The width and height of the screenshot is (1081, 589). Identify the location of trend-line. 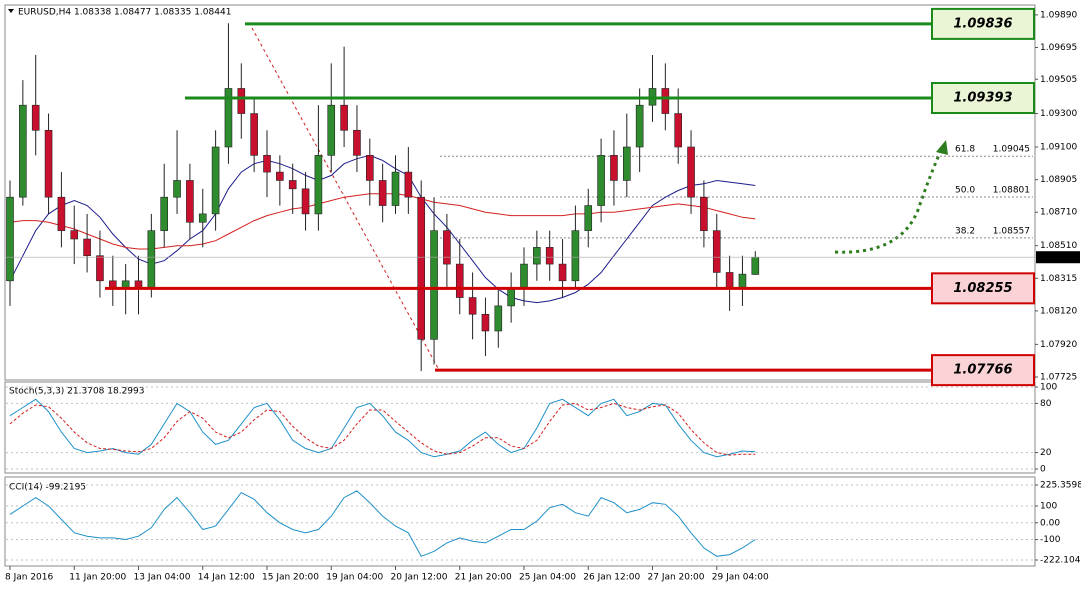
(345, 198).